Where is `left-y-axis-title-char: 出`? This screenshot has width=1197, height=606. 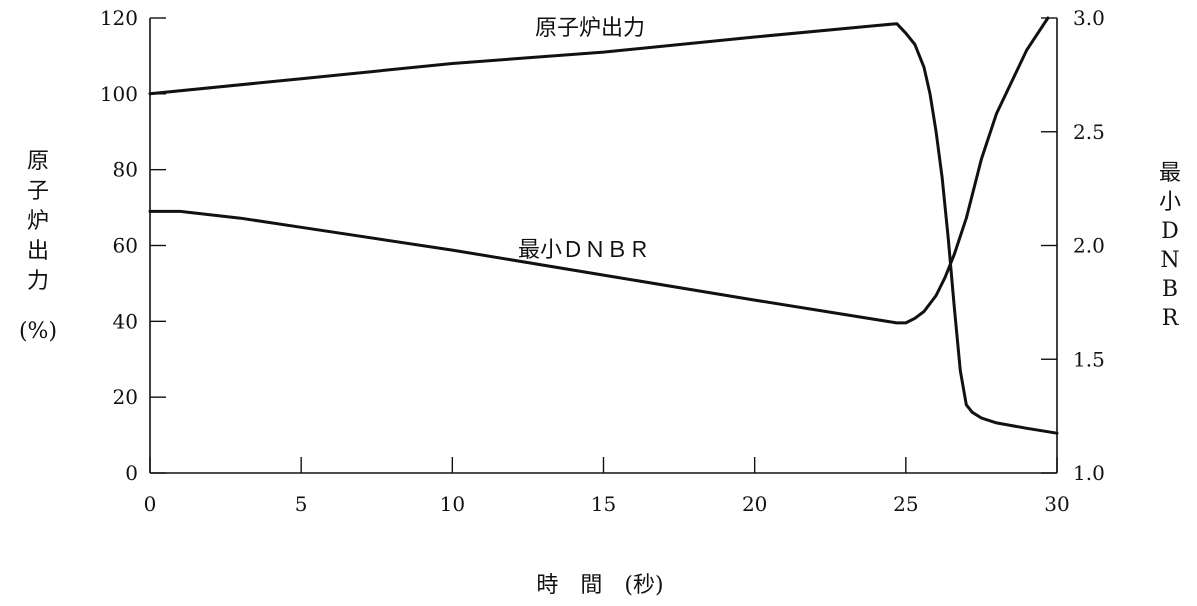 left-y-axis-title-char: 出 is located at coordinates (38, 251).